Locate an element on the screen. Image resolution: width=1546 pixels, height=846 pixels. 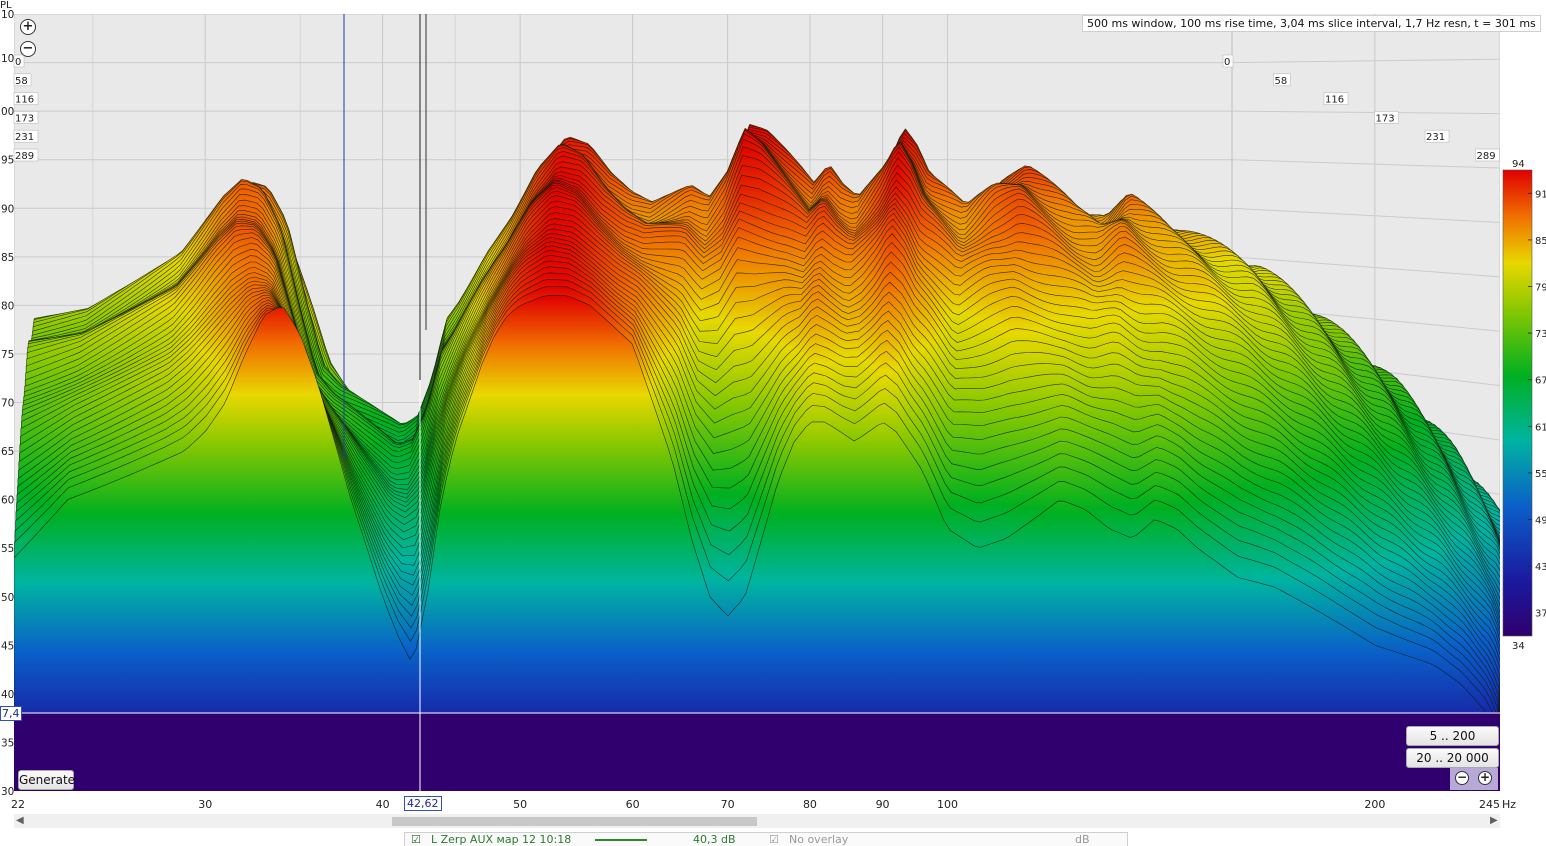
zoom-out-icon: − is located at coordinates (28, 49).